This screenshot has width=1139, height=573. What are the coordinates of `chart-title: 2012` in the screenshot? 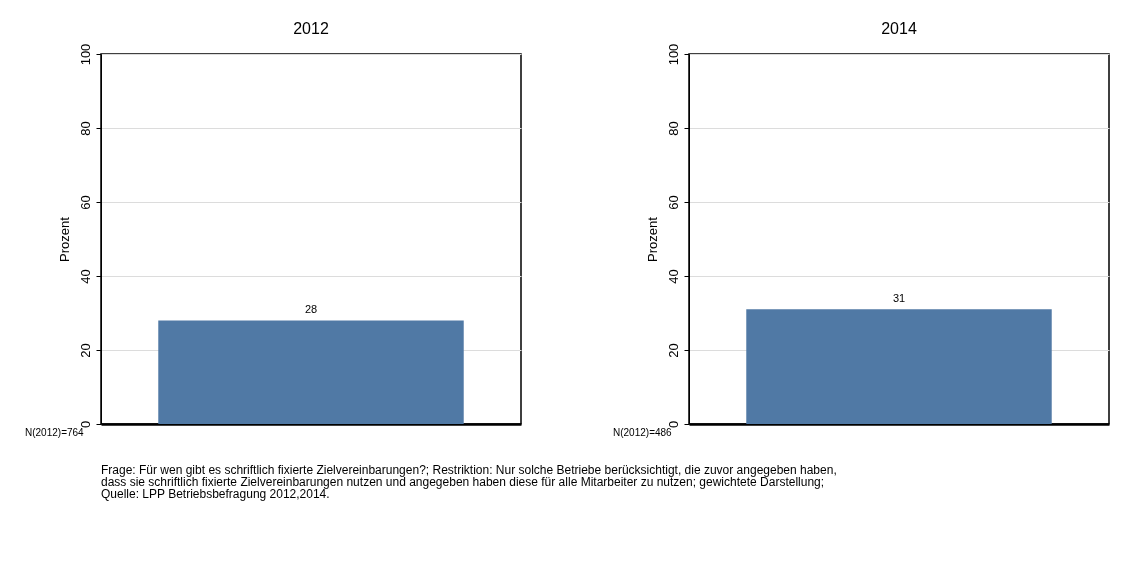 It's located at (311, 29).